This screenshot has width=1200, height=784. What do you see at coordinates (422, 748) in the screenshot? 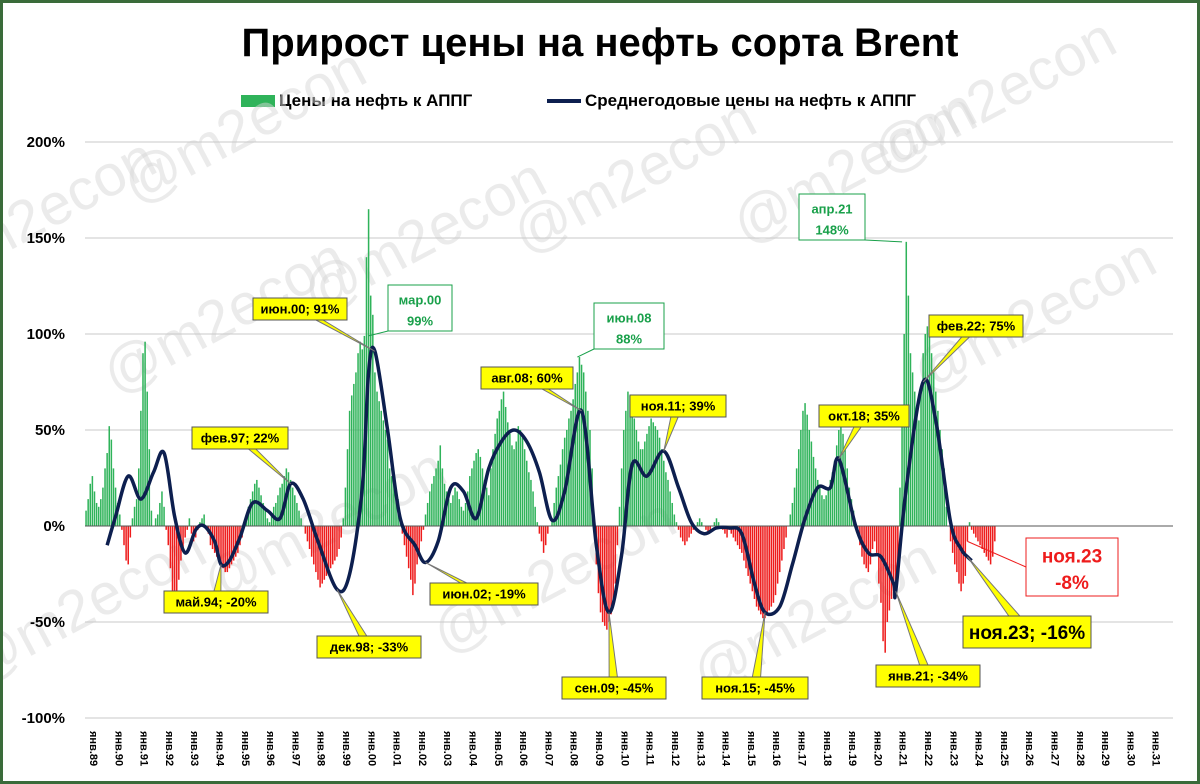
I see `x-tick-label: янв.02` at bounding box center [422, 748].